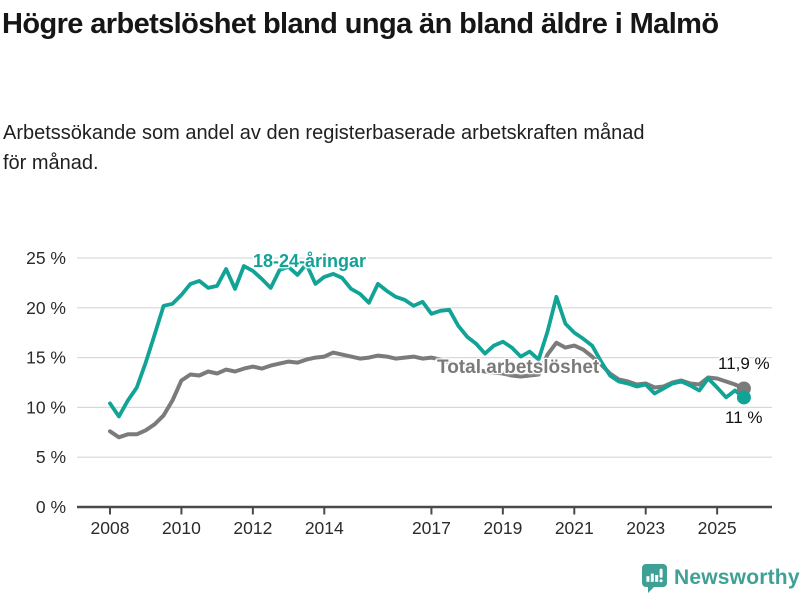  I want to click on y-axis-tick-label: 15 %, so click(46, 358).